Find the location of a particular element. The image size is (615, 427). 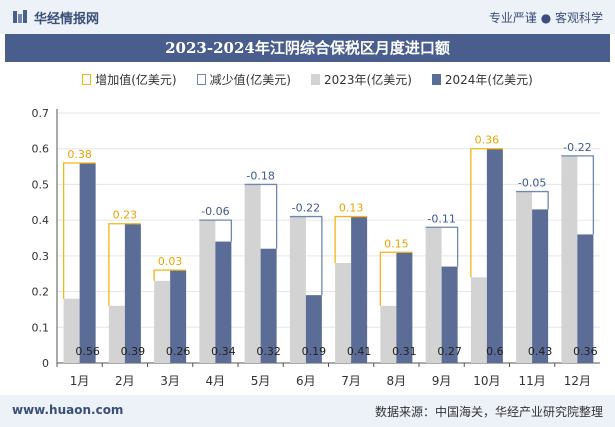

legend-swatch-increase is located at coordinates (87, 79).